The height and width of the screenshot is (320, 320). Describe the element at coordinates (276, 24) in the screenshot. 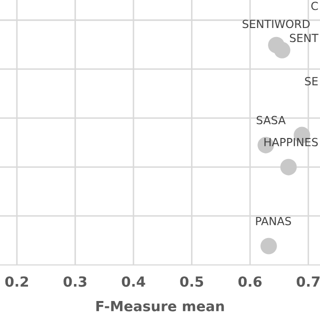

I see `text: SENTIWORD` at that location.